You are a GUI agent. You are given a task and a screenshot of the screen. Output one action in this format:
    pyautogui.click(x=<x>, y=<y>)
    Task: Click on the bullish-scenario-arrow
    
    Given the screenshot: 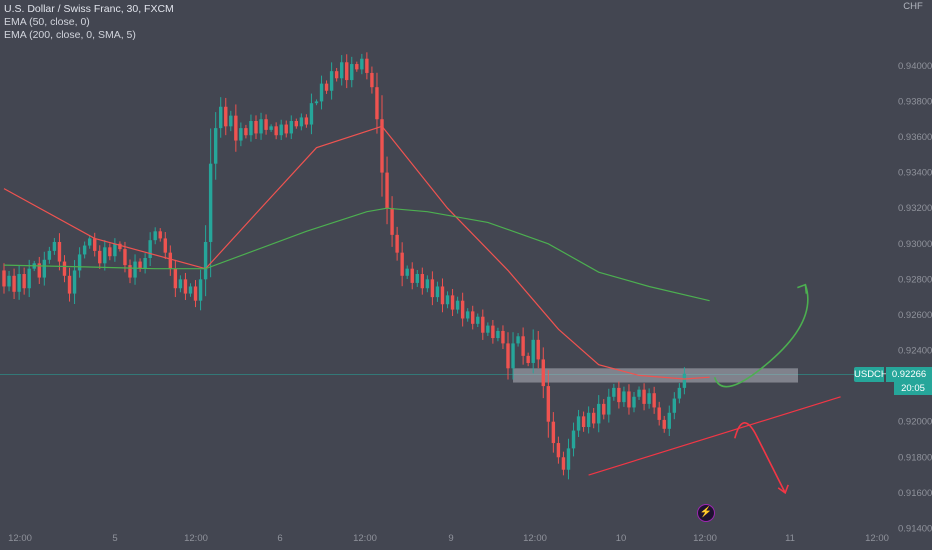 What is the action you would take?
    pyautogui.click(x=761, y=336)
    